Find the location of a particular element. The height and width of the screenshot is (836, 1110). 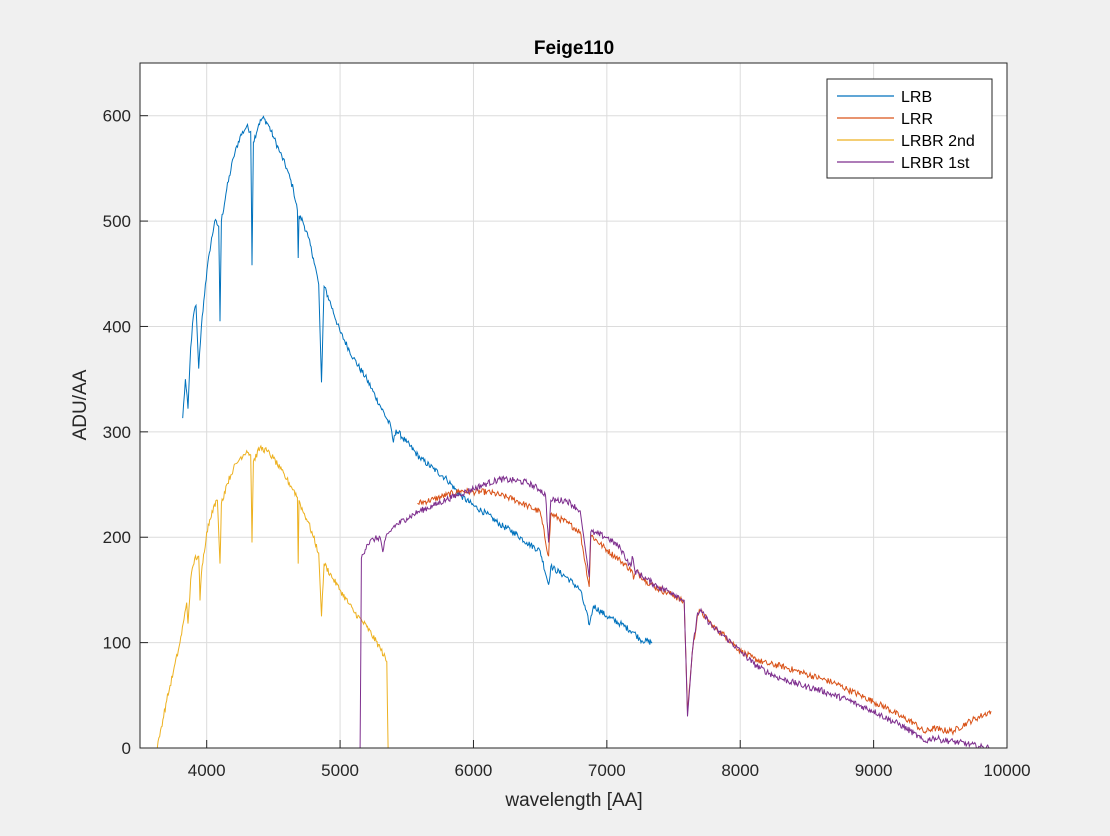

x-tick-label: 6000 is located at coordinates (474, 770).